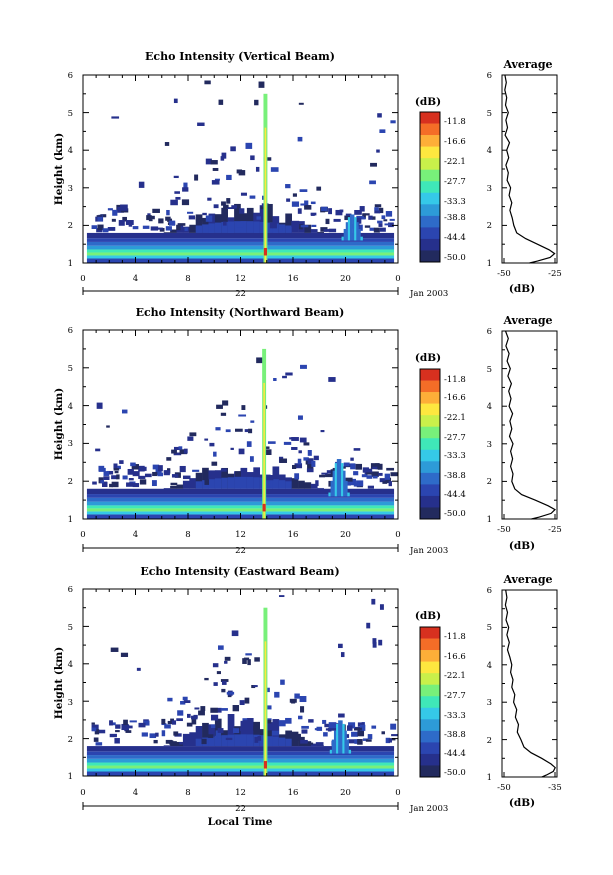  Describe the element at coordinates (430, 702) in the screenshot. I see `colorbar` at that location.